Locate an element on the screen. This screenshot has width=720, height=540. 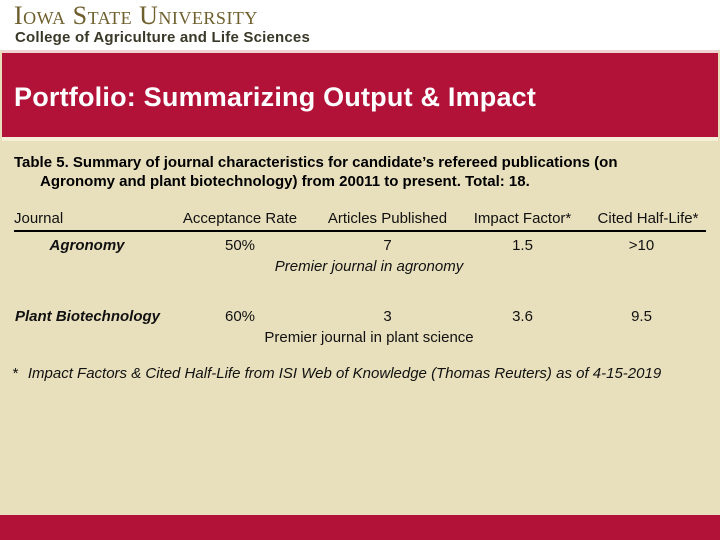
column-header-journal: Journal is located at coordinates (87, 221).